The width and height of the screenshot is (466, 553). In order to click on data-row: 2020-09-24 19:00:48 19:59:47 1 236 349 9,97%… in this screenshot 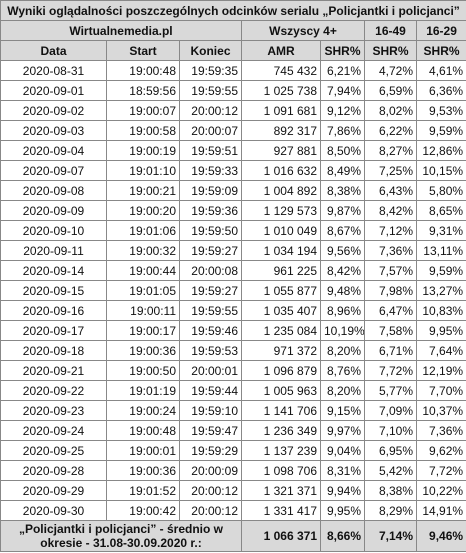, I will do `click(233, 430)`.